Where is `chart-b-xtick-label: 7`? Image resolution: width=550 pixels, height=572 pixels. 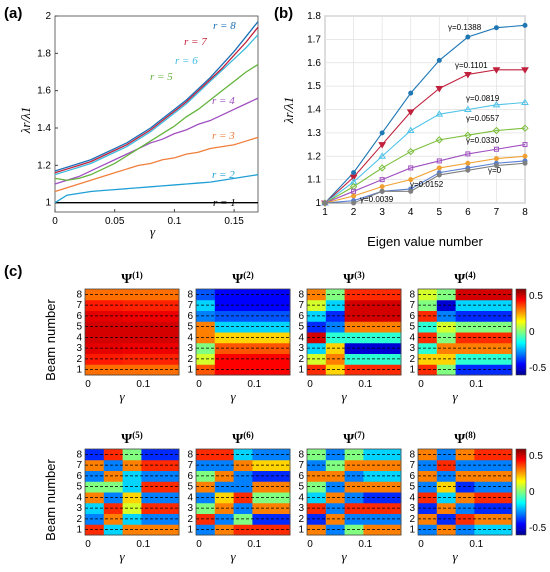
chart-b-xtick-label: 7 is located at coordinates (497, 212).